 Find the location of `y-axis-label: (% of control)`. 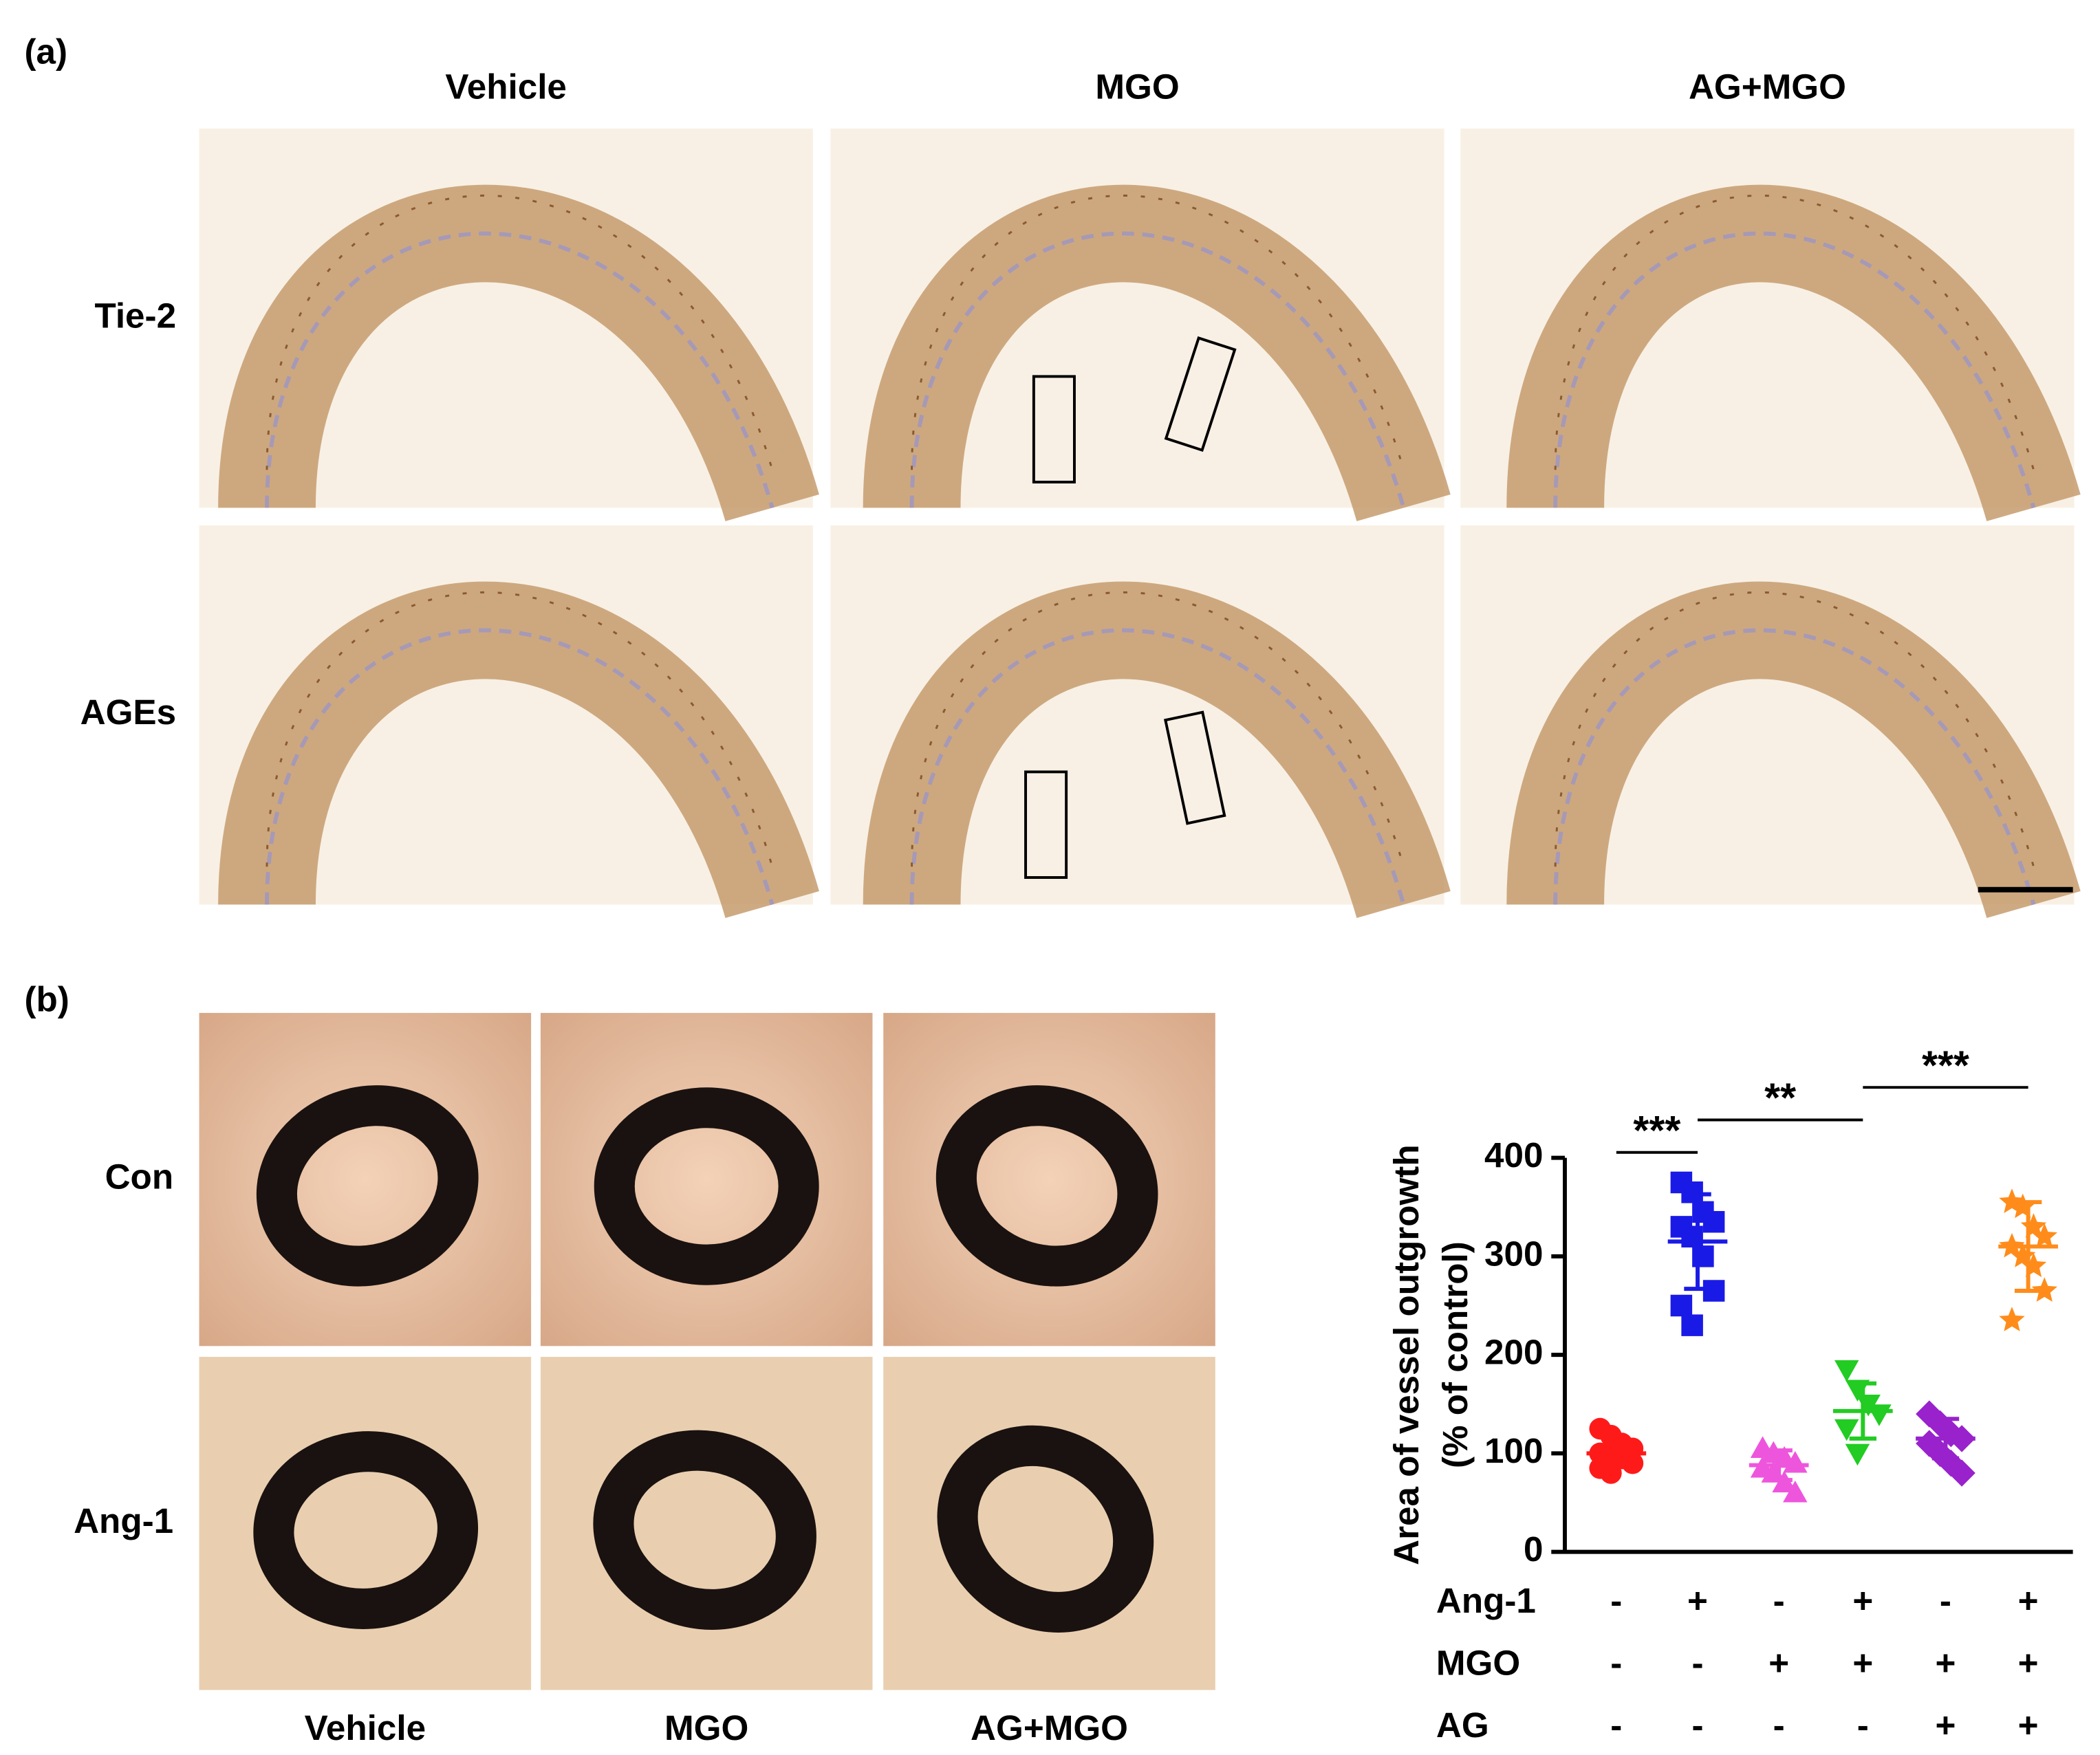

y-axis-label: (% of control) is located at coordinates (1455, 1354).